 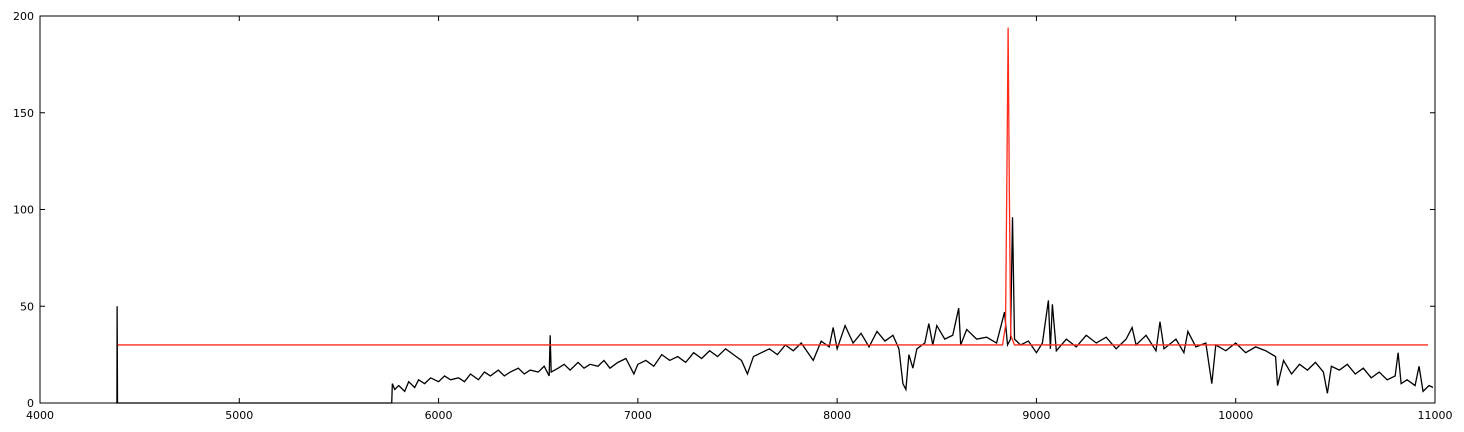 I want to click on y-tick-label: 0, so click(x=30, y=403).